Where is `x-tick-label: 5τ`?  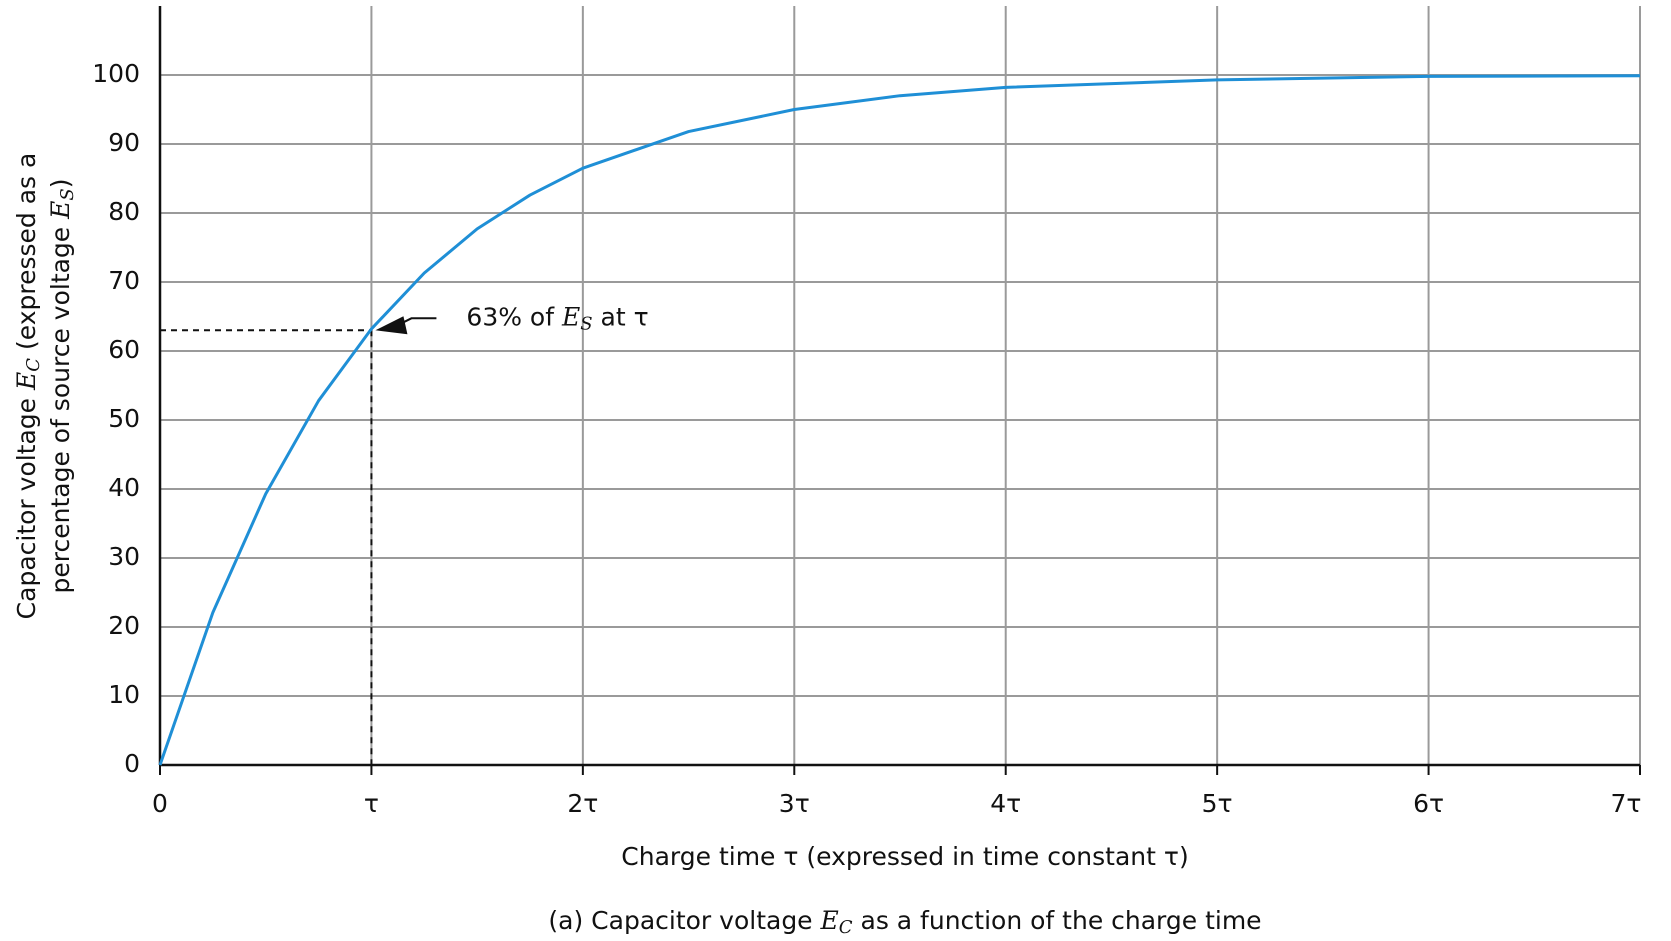
x-tick-label: 5τ is located at coordinates (1217, 803).